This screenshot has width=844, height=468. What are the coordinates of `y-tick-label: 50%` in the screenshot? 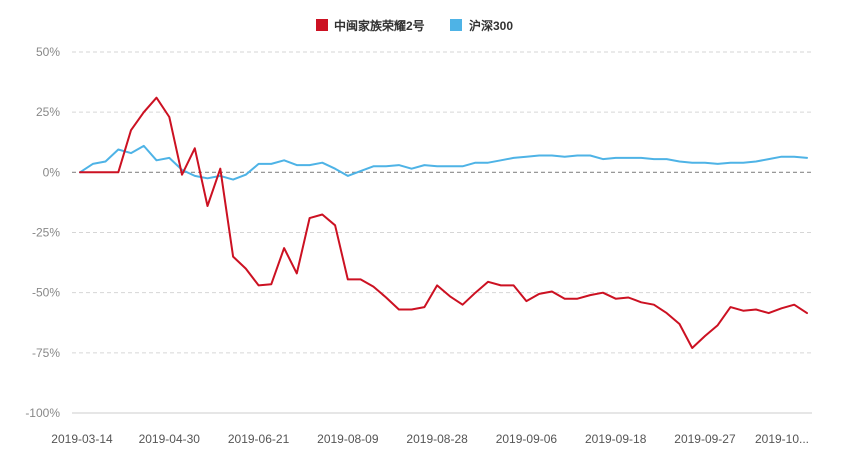 It's located at (48, 52).